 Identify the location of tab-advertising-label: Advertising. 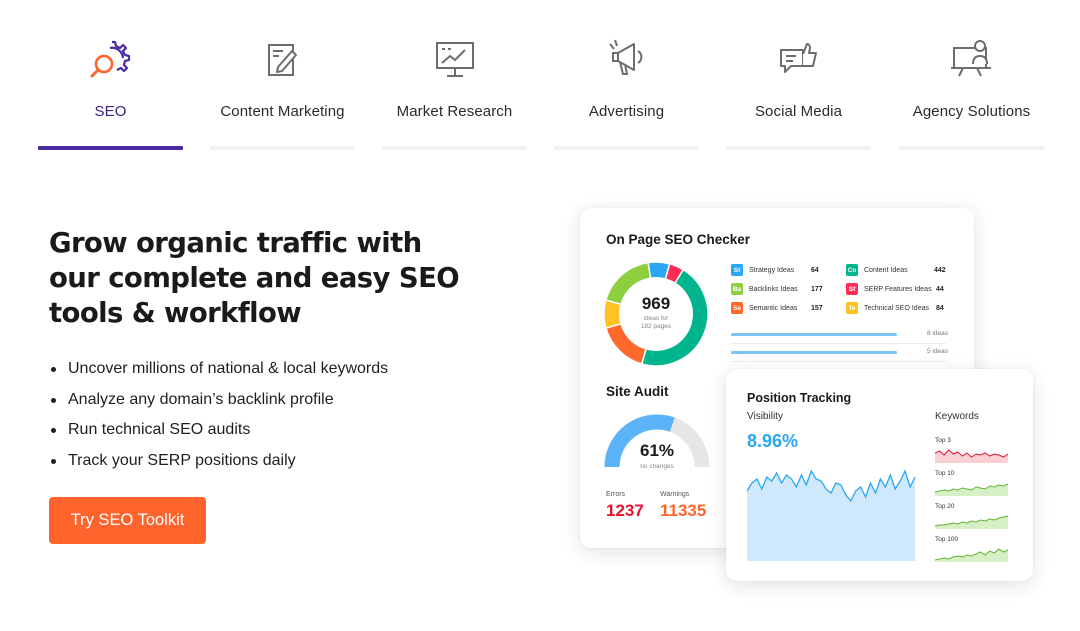
(626, 111).